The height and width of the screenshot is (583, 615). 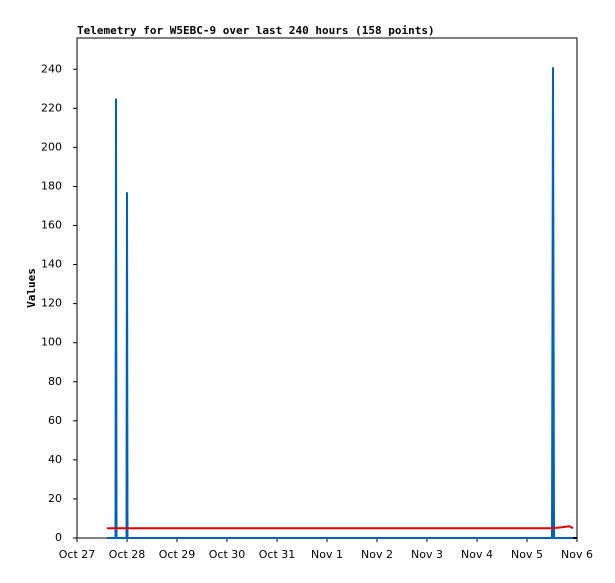 What do you see at coordinates (77, 554) in the screenshot?
I see `x-tick-label: Oct 27` at bounding box center [77, 554].